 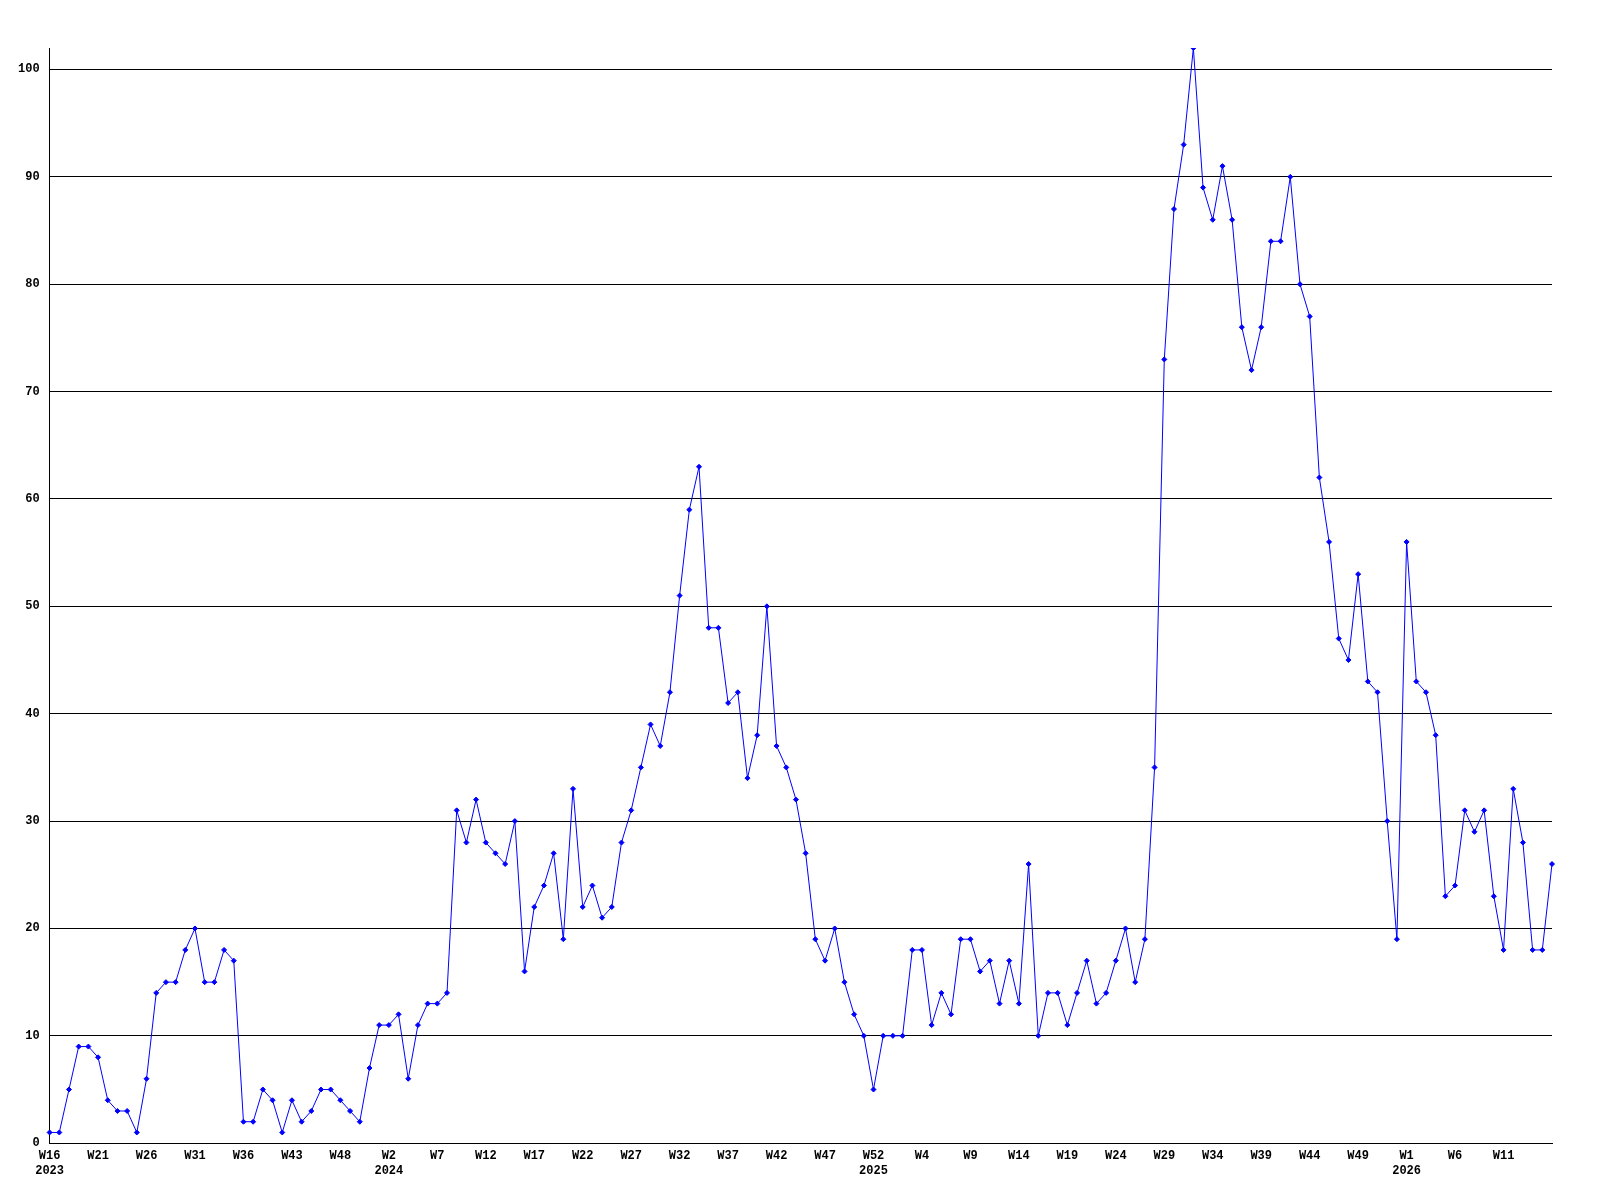 I want to click on x-tick-label: W31, so click(x=195, y=1156).